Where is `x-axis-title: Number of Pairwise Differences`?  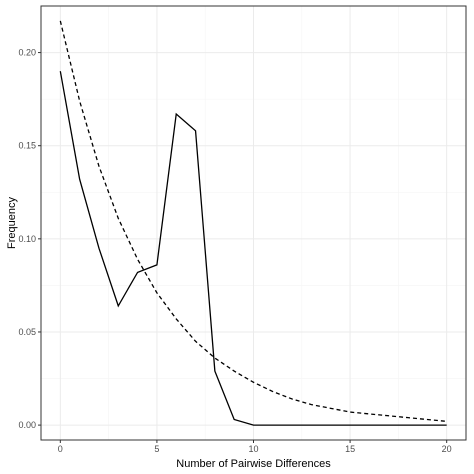
x-axis-title: Number of Pairwise Differences is located at coordinates (253, 464).